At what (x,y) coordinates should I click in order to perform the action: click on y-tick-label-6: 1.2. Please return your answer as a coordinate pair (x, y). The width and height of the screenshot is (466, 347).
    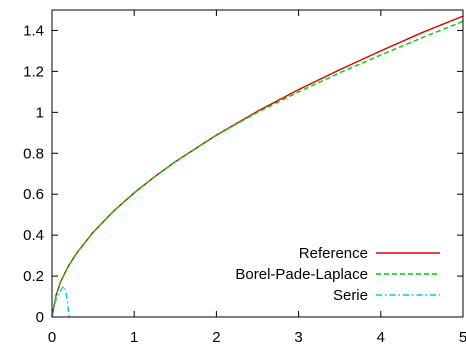
    Looking at the image, I should click on (33, 71).